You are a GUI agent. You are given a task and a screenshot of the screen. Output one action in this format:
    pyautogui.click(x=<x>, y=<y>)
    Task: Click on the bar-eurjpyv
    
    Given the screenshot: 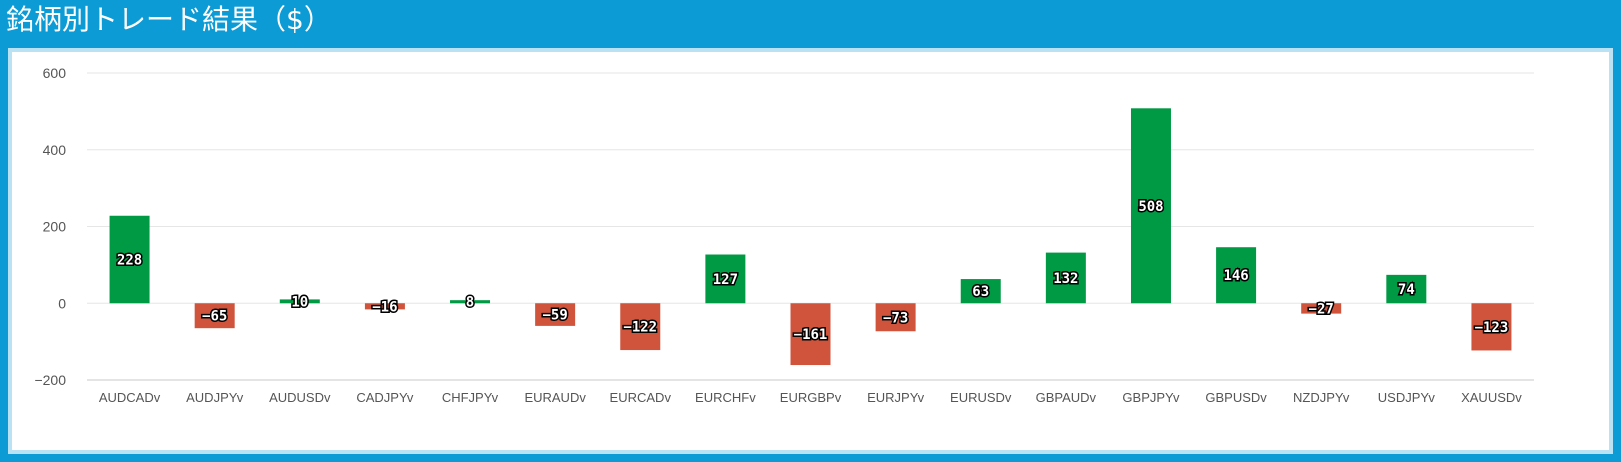 What is the action you would take?
    pyautogui.click(x=895, y=317)
    